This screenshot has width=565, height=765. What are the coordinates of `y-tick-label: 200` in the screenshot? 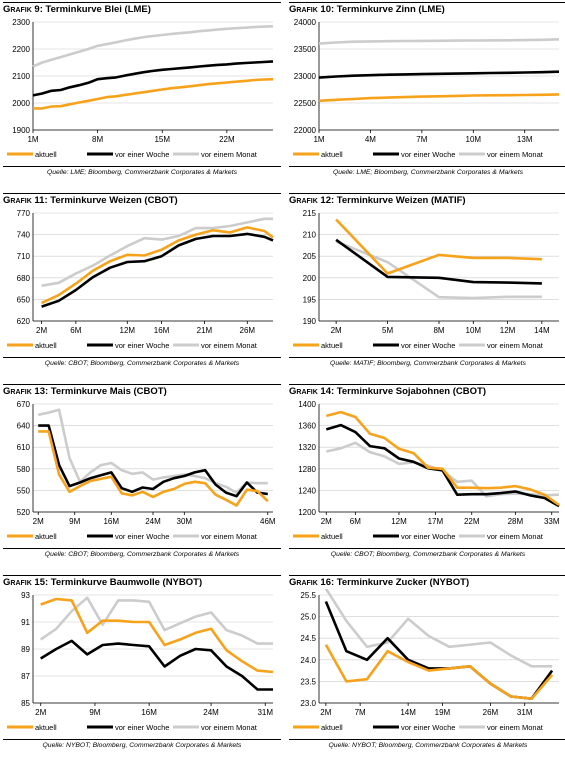 It's located at (310, 278).